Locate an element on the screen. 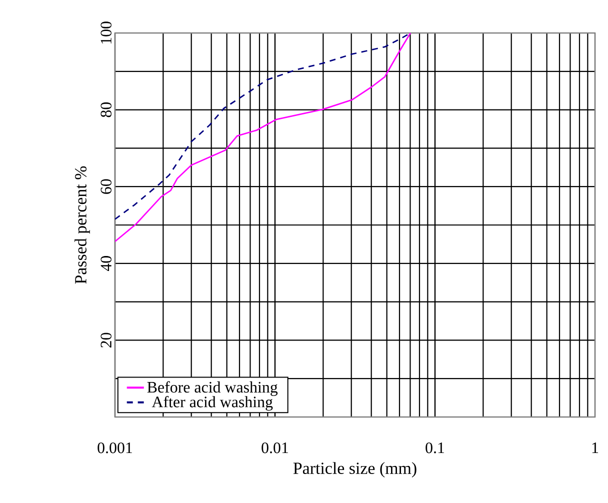 The image size is (608, 503). y-tick-label: 40 is located at coordinates (106, 264).